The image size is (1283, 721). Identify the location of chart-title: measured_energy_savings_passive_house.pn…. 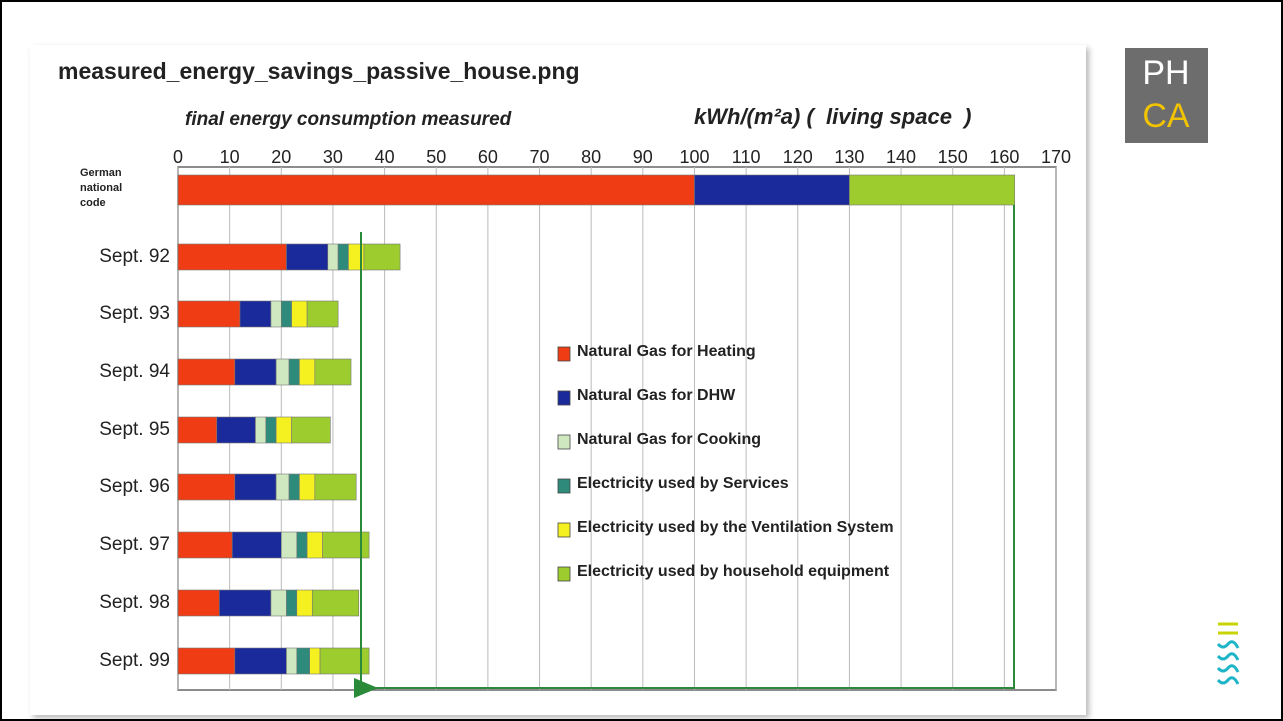
(319, 71).